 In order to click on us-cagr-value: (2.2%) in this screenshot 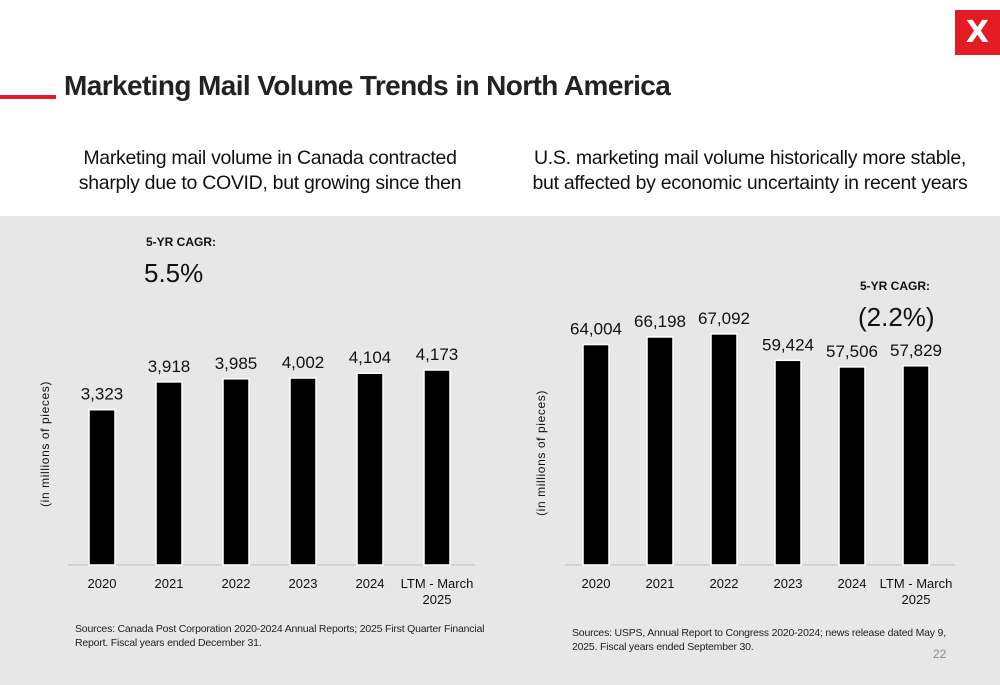, I will do `click(896, 317)`.